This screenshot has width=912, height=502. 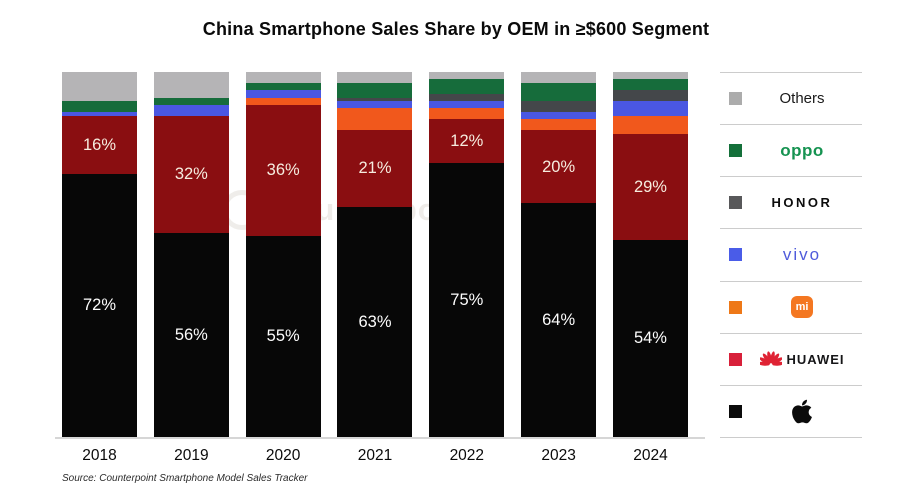 I want to click on legend-item-others: Others, so click(x=791, y=98).